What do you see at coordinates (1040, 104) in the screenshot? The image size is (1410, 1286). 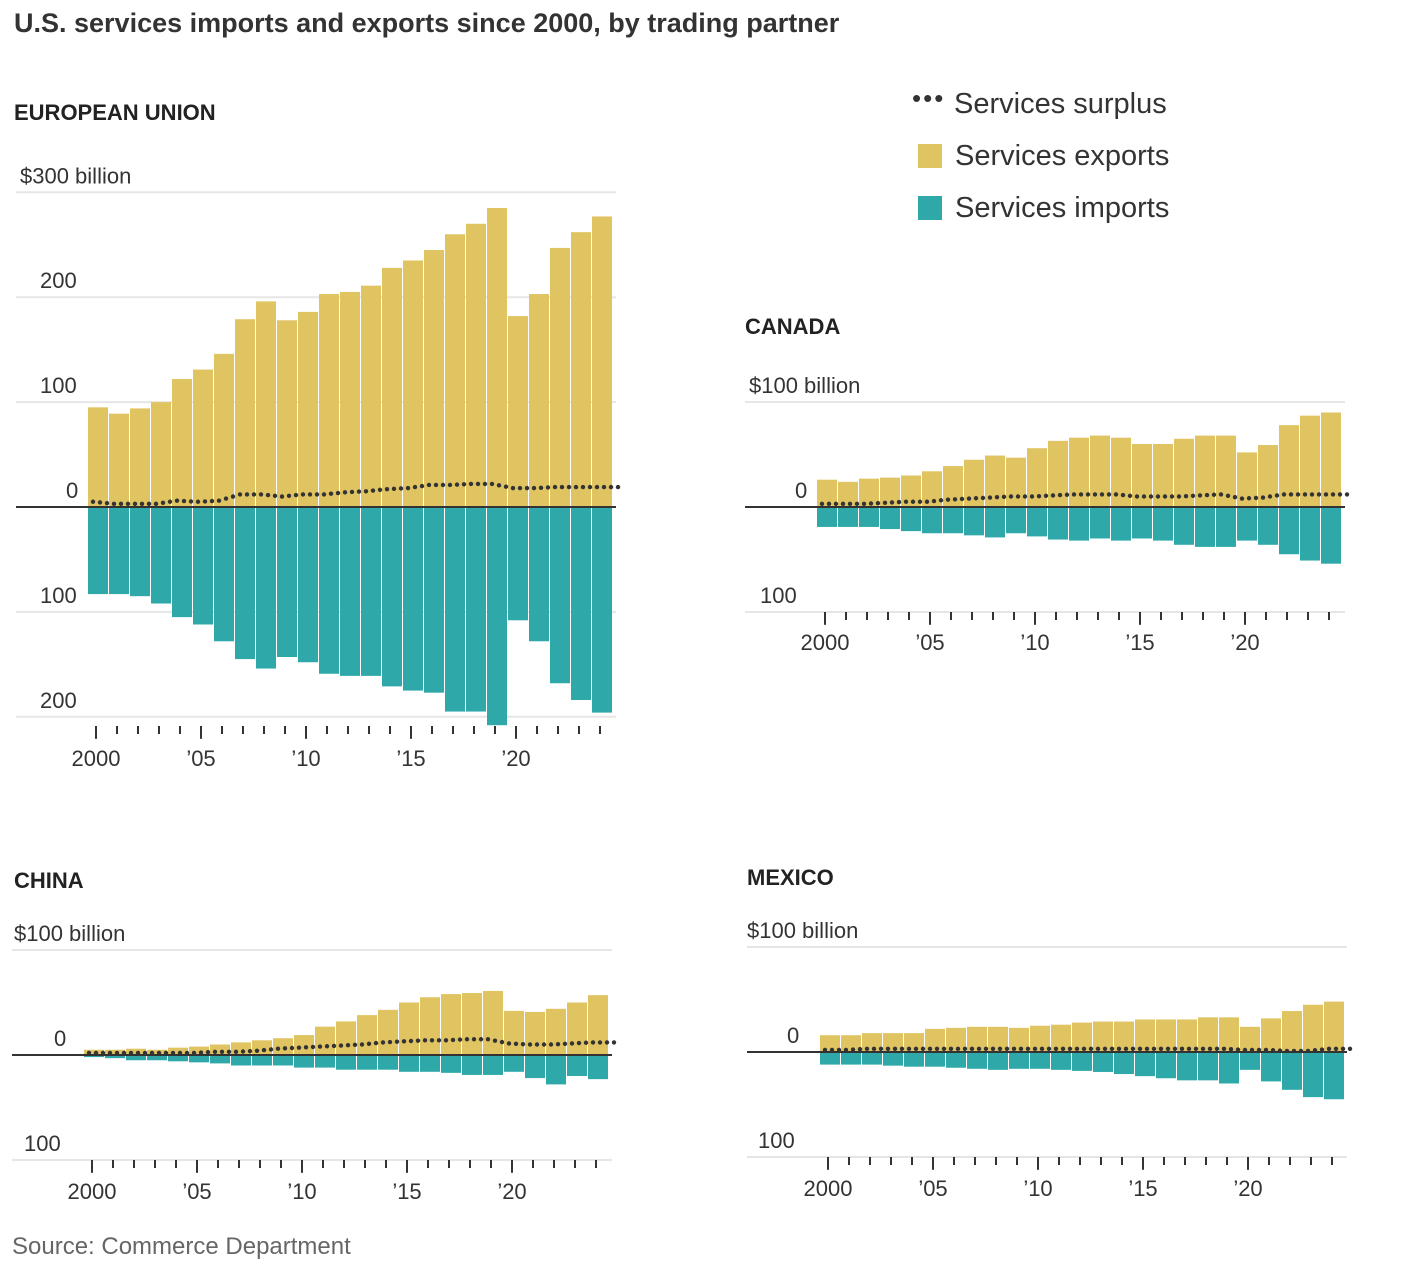 I see `legend-item-surplus: ••• Services surplus` at bounding box center [1040, 104].